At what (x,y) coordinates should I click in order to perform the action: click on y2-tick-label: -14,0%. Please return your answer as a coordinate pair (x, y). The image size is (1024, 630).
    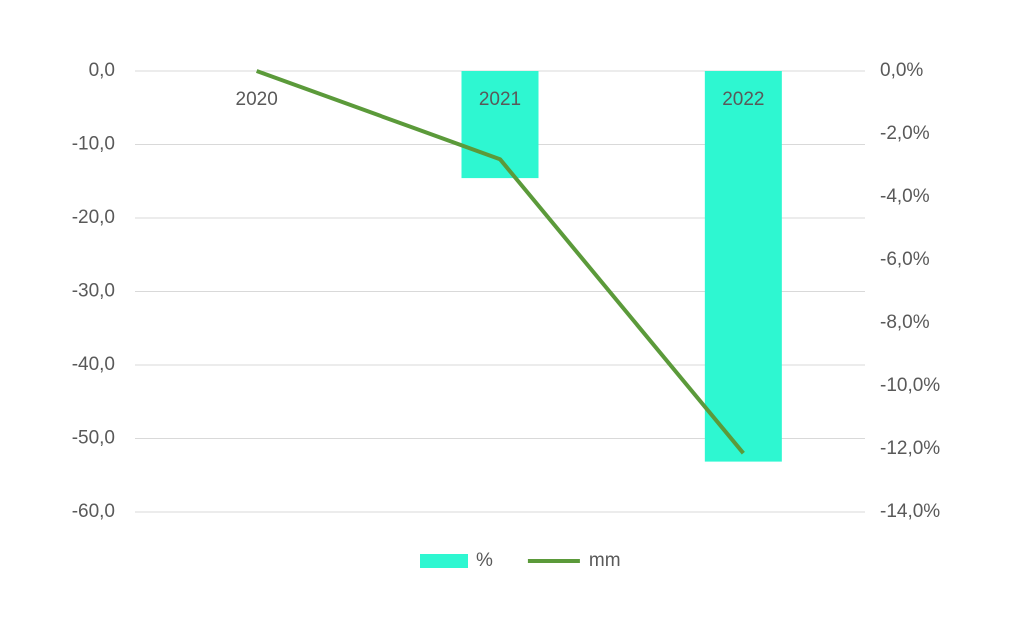
    Looking at the image, I should click on (910, 511).